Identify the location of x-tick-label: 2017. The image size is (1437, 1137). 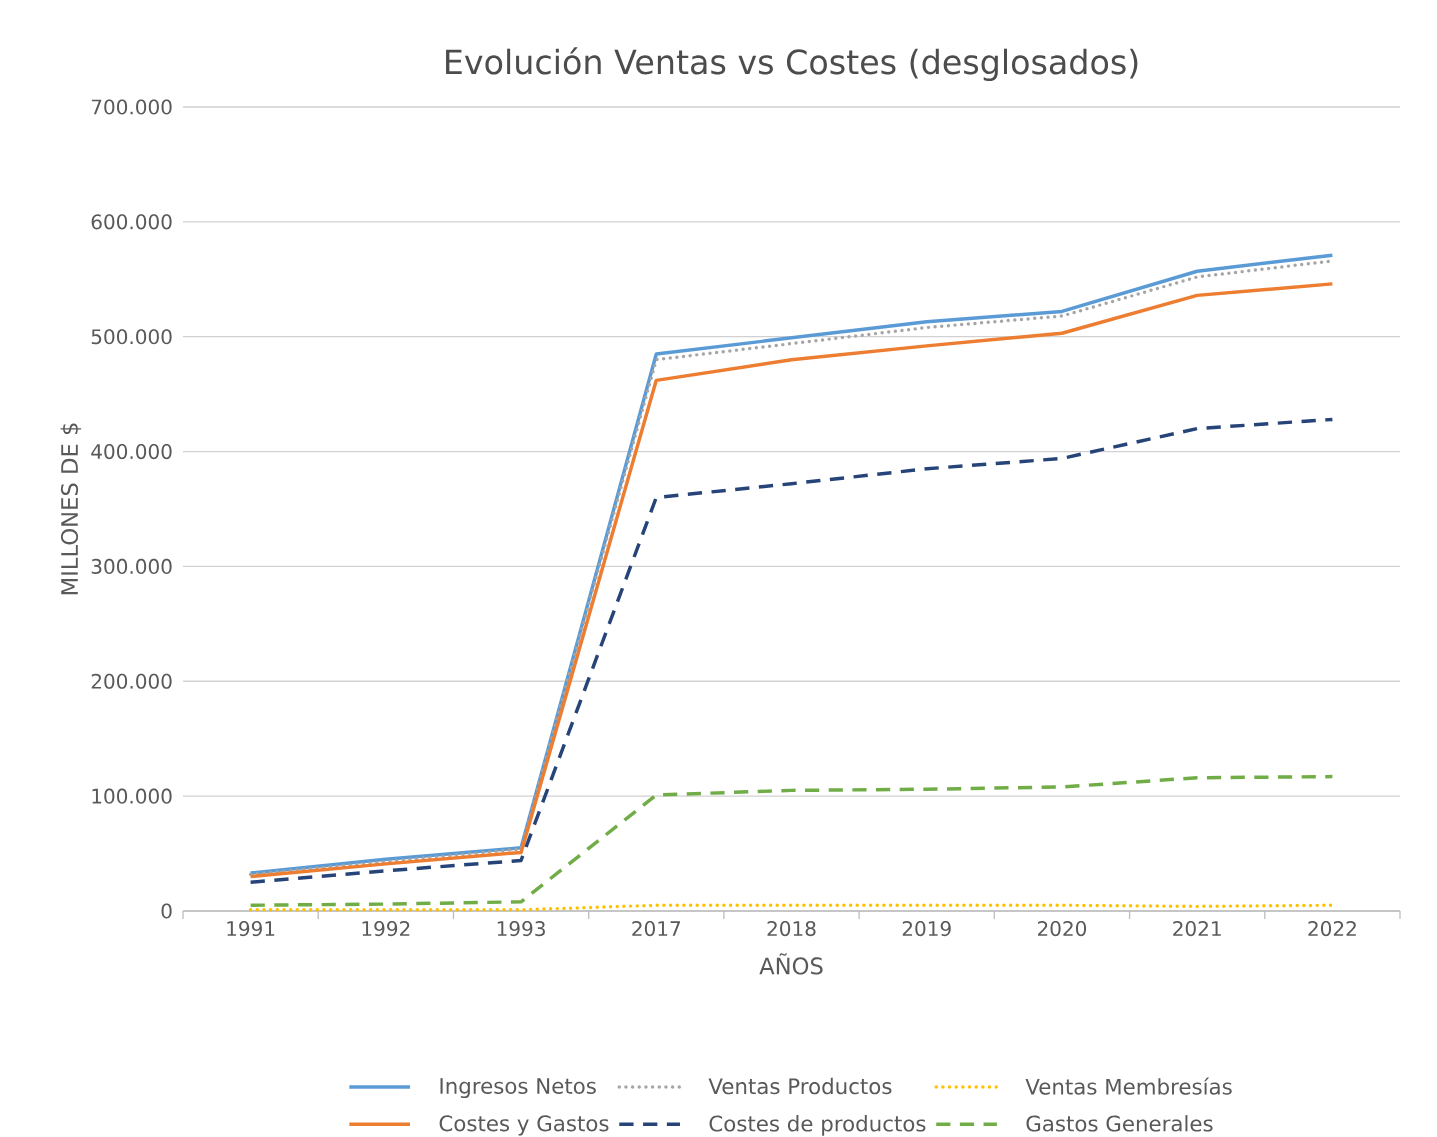
(656, 929).